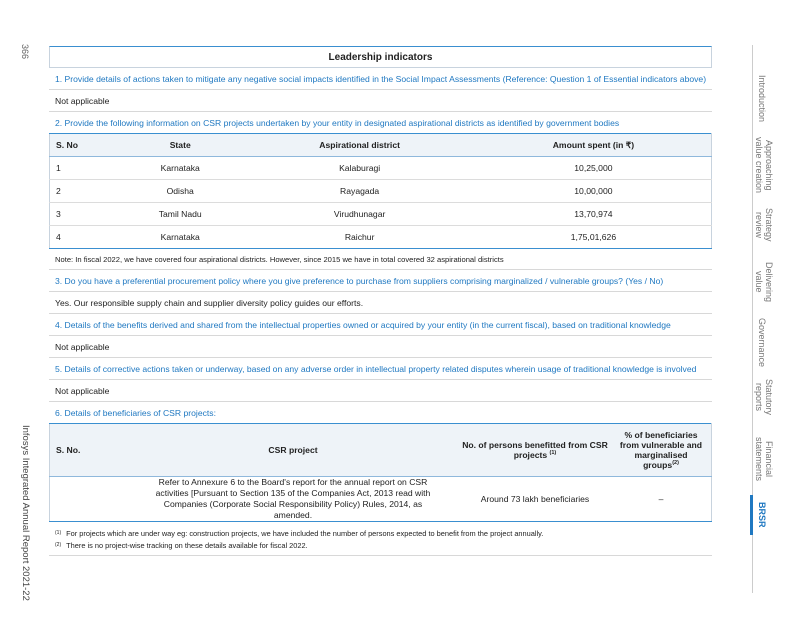  I want to click on col-sno: S. No, so click(83, 145).